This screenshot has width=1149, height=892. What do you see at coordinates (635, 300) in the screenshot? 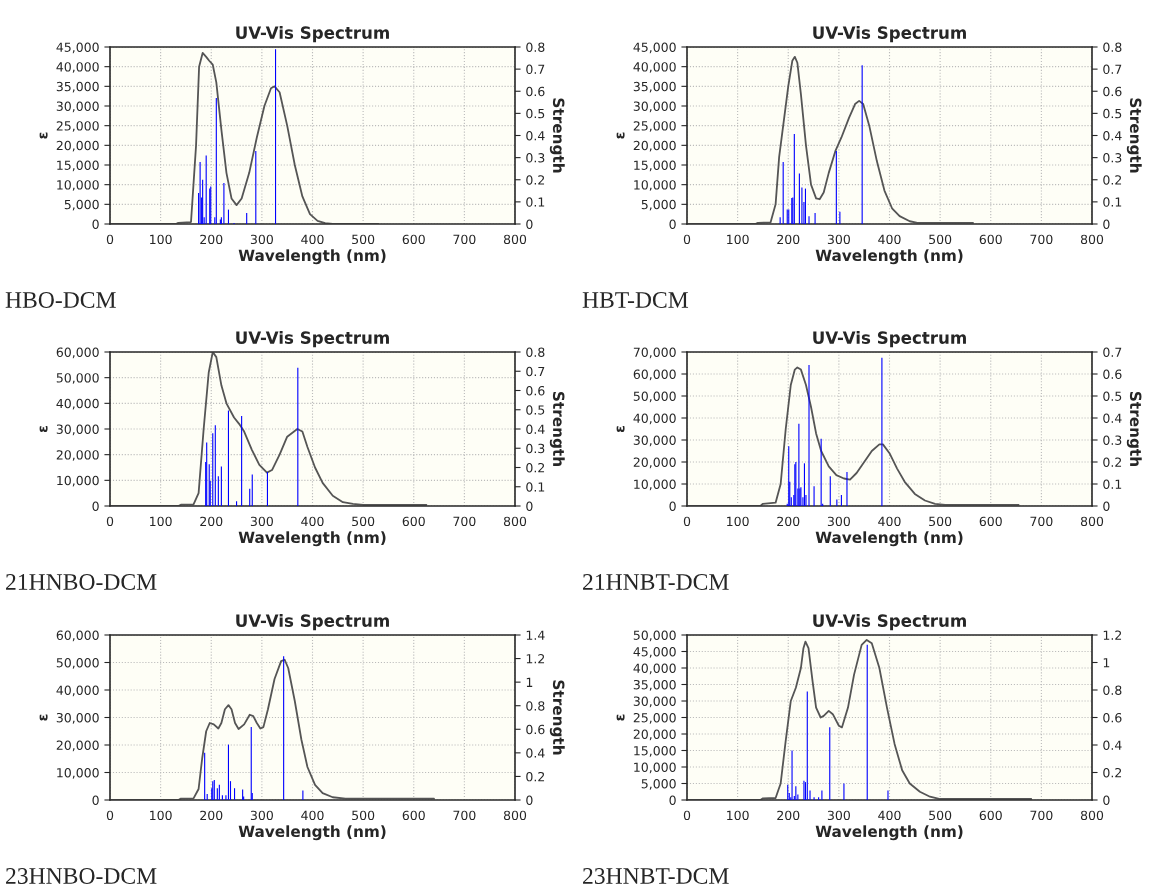
I see `text: HBT-DCM` at bounding box center [635, 300].